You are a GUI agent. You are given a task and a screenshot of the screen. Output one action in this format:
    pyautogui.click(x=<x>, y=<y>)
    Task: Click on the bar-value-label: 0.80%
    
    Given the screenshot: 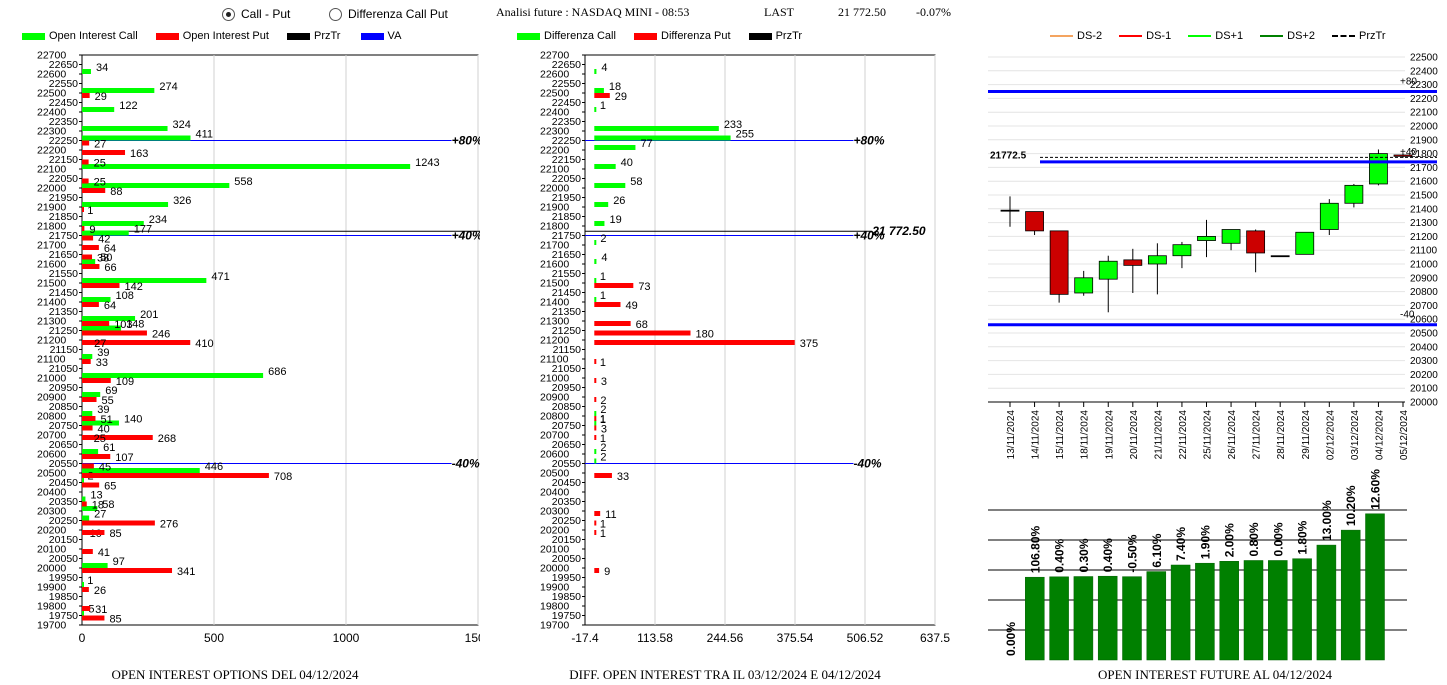 What is the action you would take?
    pyautogui.click(x=1254, y=539)
    